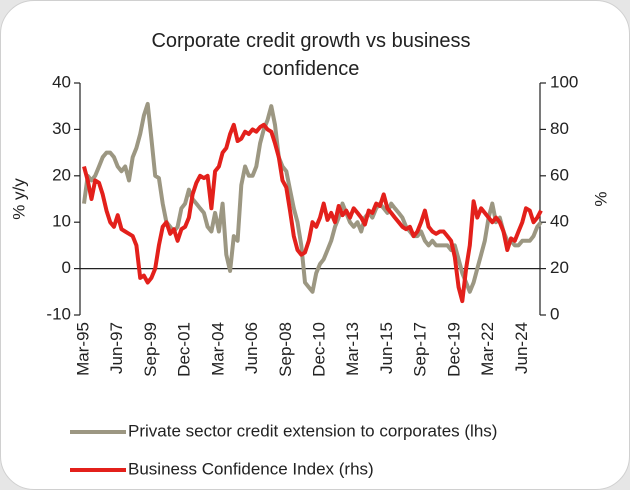 The height and width of the screenshot is (490, 630). I want to click on x-tick-label: Jun-24, so click(521, 348).